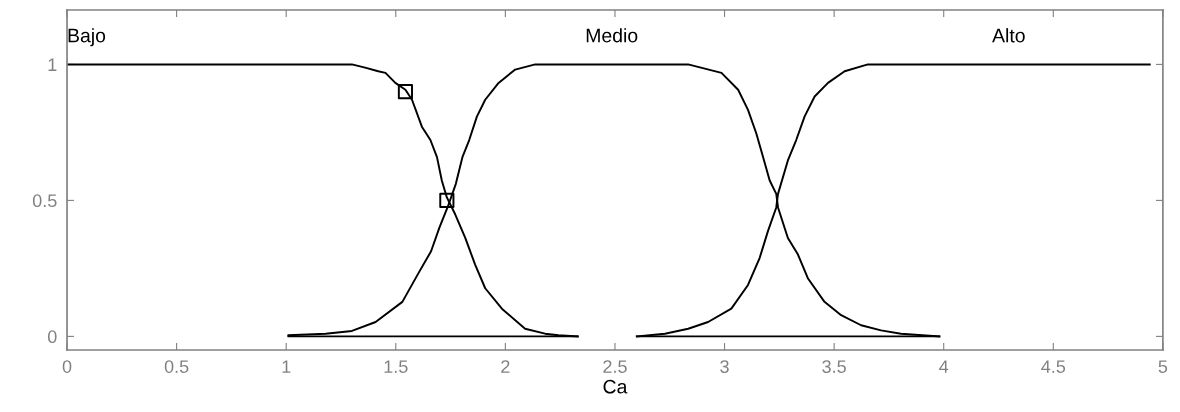 The height and width of the screenshot is (412, 1180). What do you see at coordinates (1008, 35) in the screenshot?
I see `series-label: Alto` at bounding box center [1008, 35].